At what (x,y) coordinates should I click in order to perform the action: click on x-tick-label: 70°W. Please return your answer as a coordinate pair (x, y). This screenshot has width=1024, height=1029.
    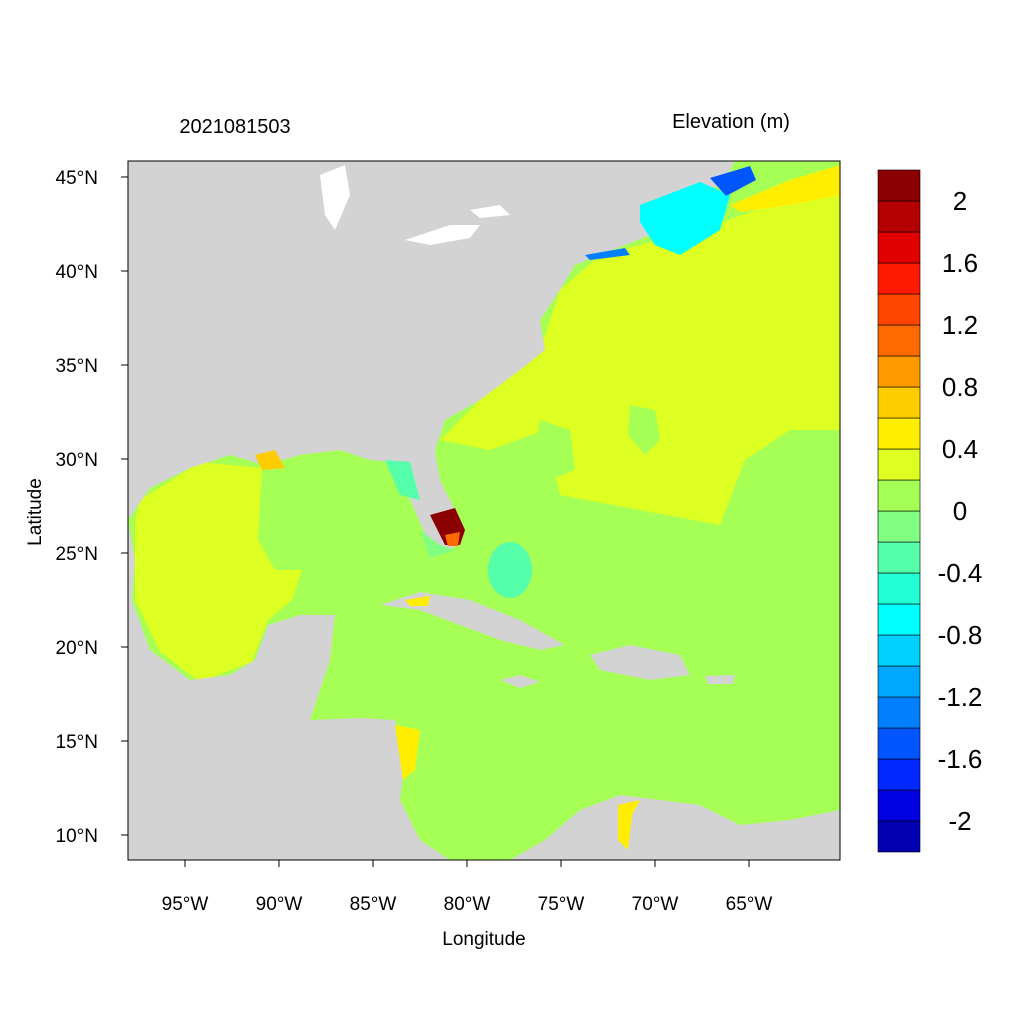
    Looking at the image, I should click on (655, 904).